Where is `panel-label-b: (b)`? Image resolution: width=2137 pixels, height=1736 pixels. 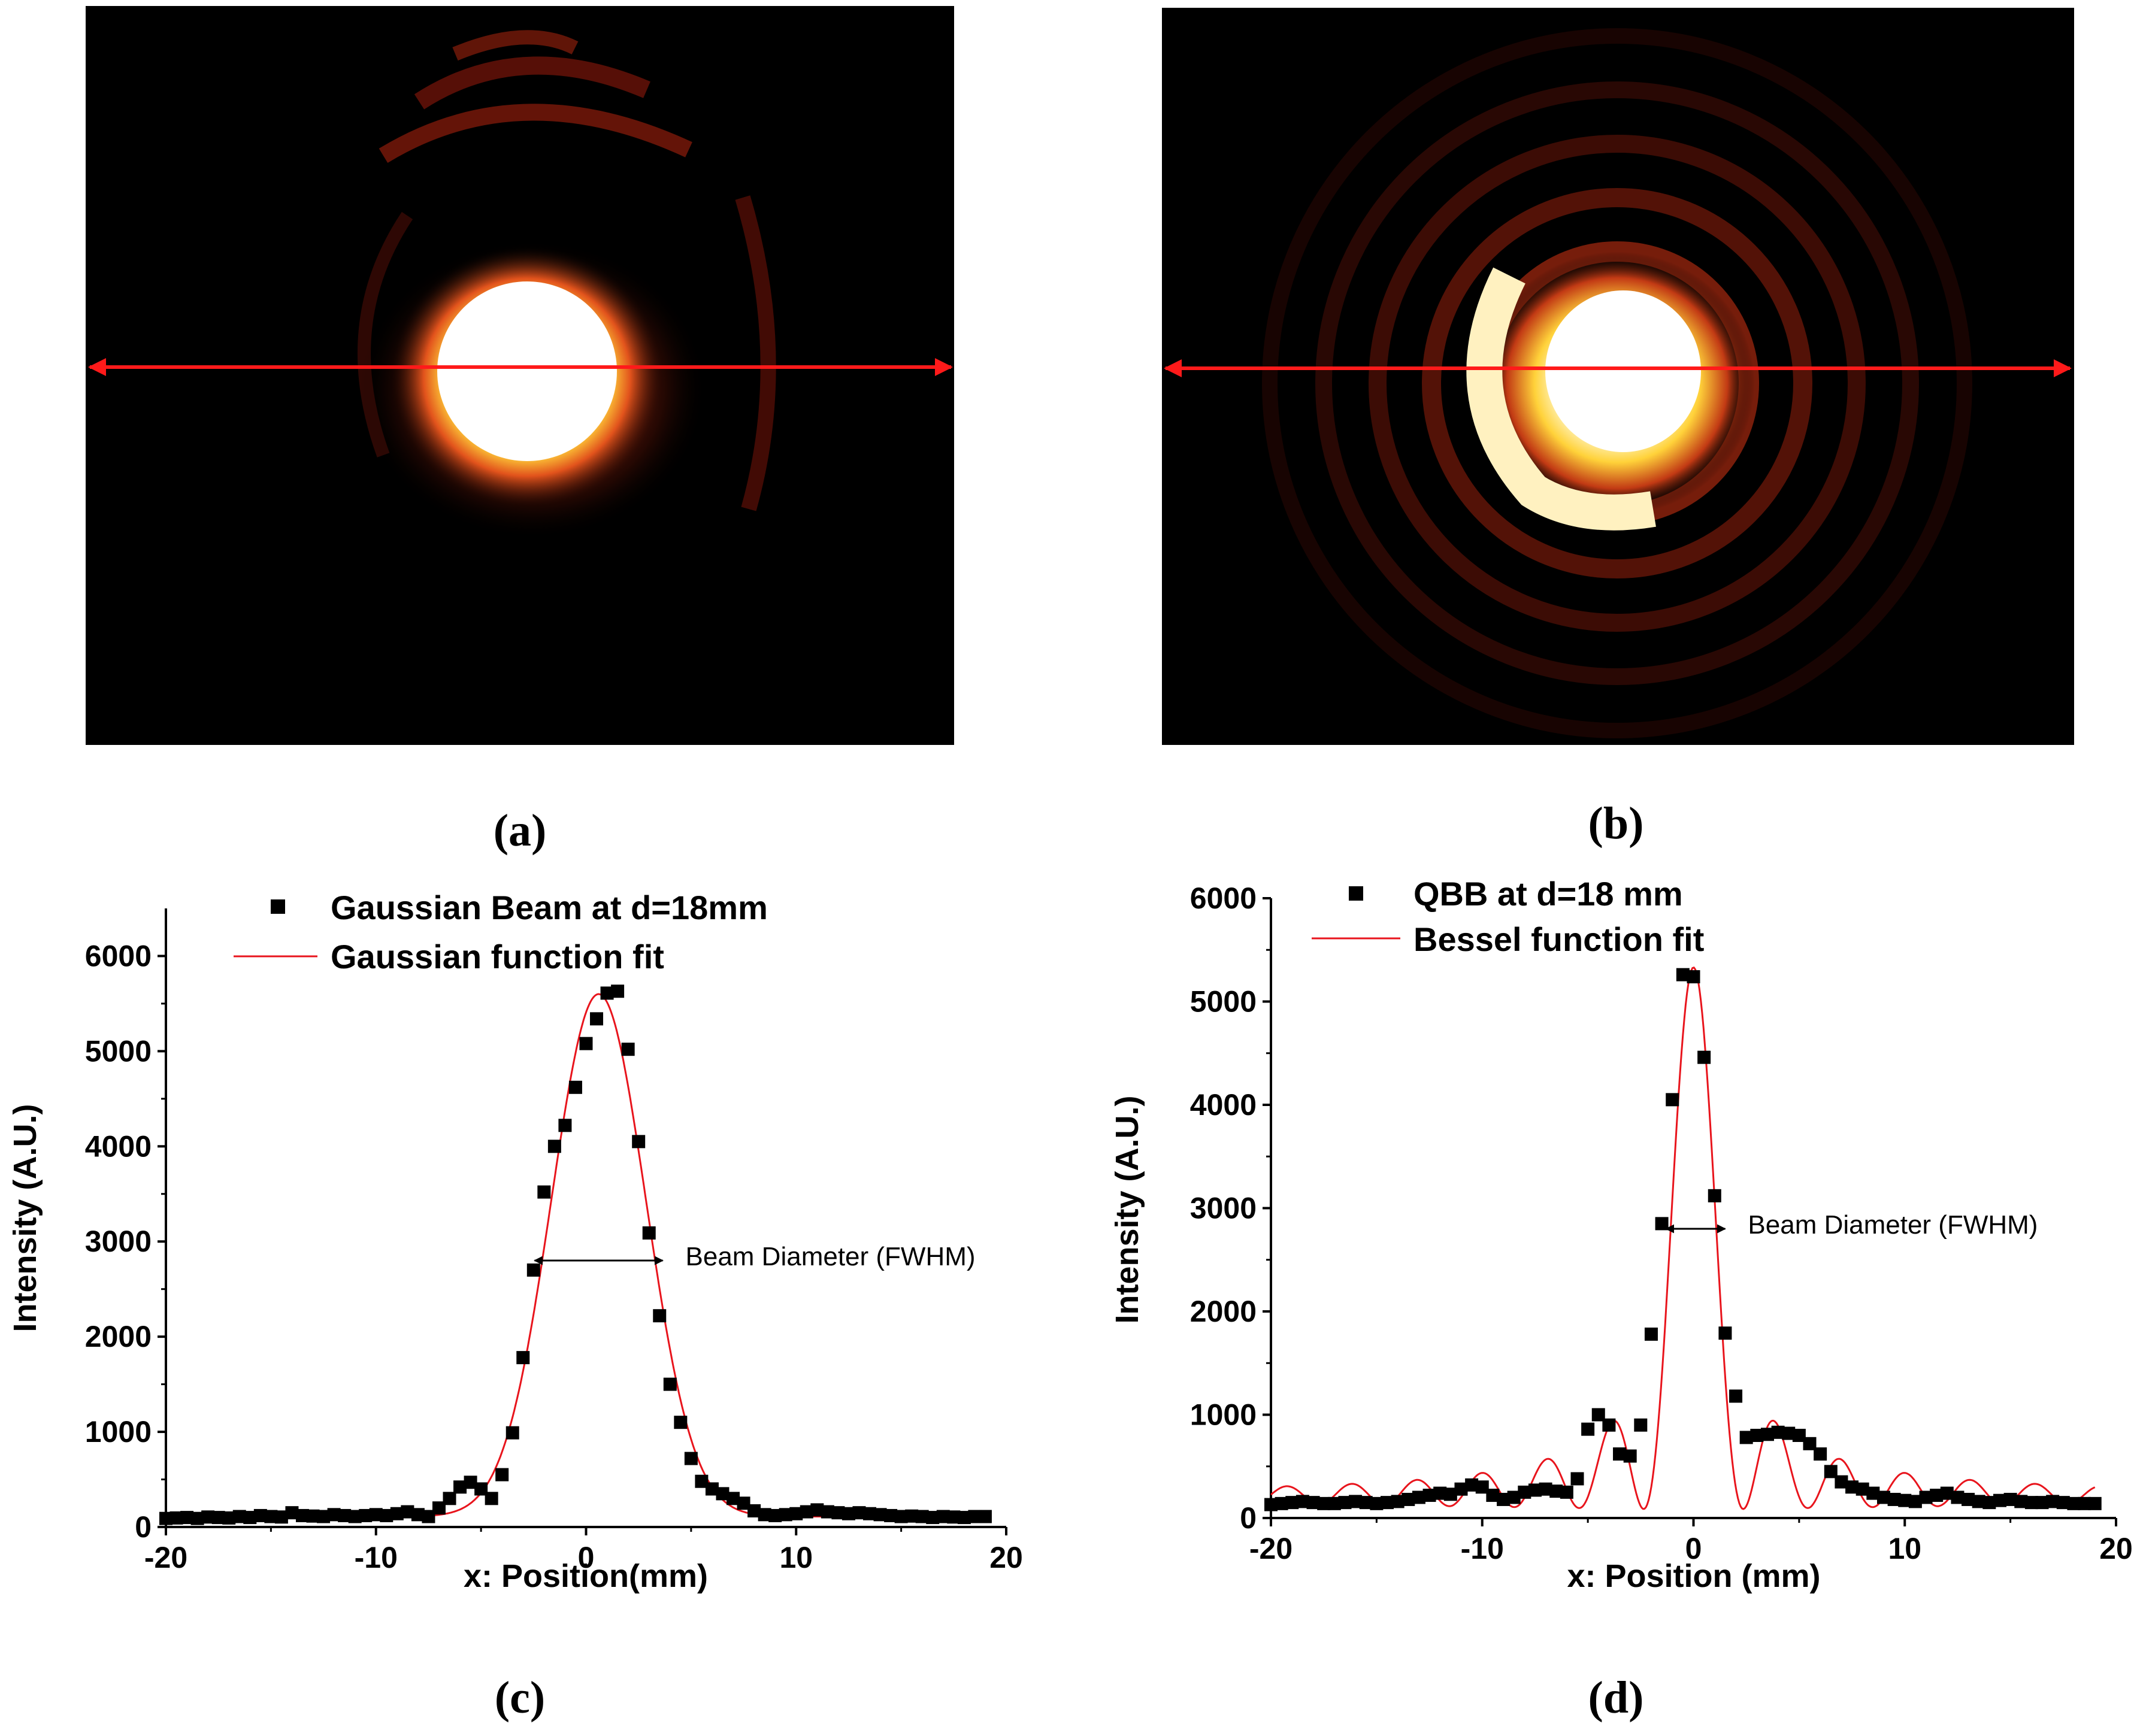
panel-label-b: (b) is located at coordinates (1616, 824).